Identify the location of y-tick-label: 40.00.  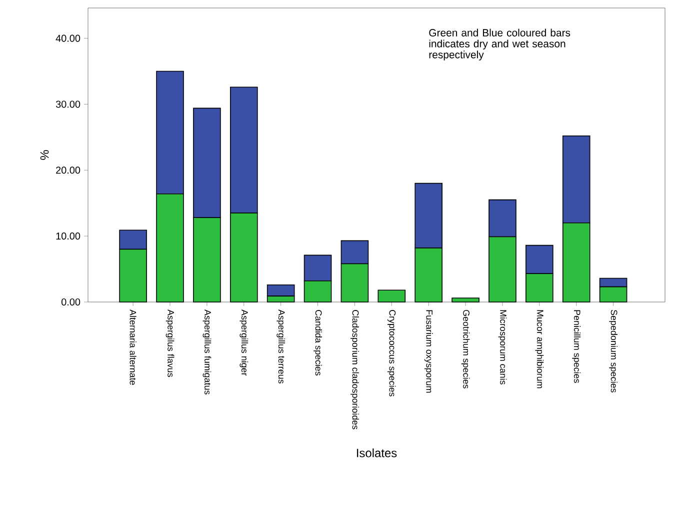
(68, 38).